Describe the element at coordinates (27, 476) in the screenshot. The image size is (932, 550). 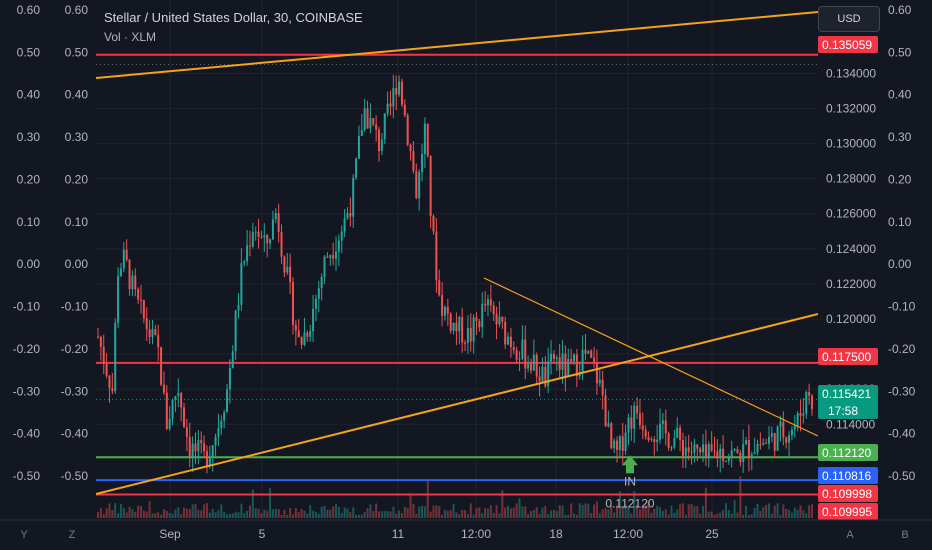
I see `left-outer-tick: -0.50` at that location.